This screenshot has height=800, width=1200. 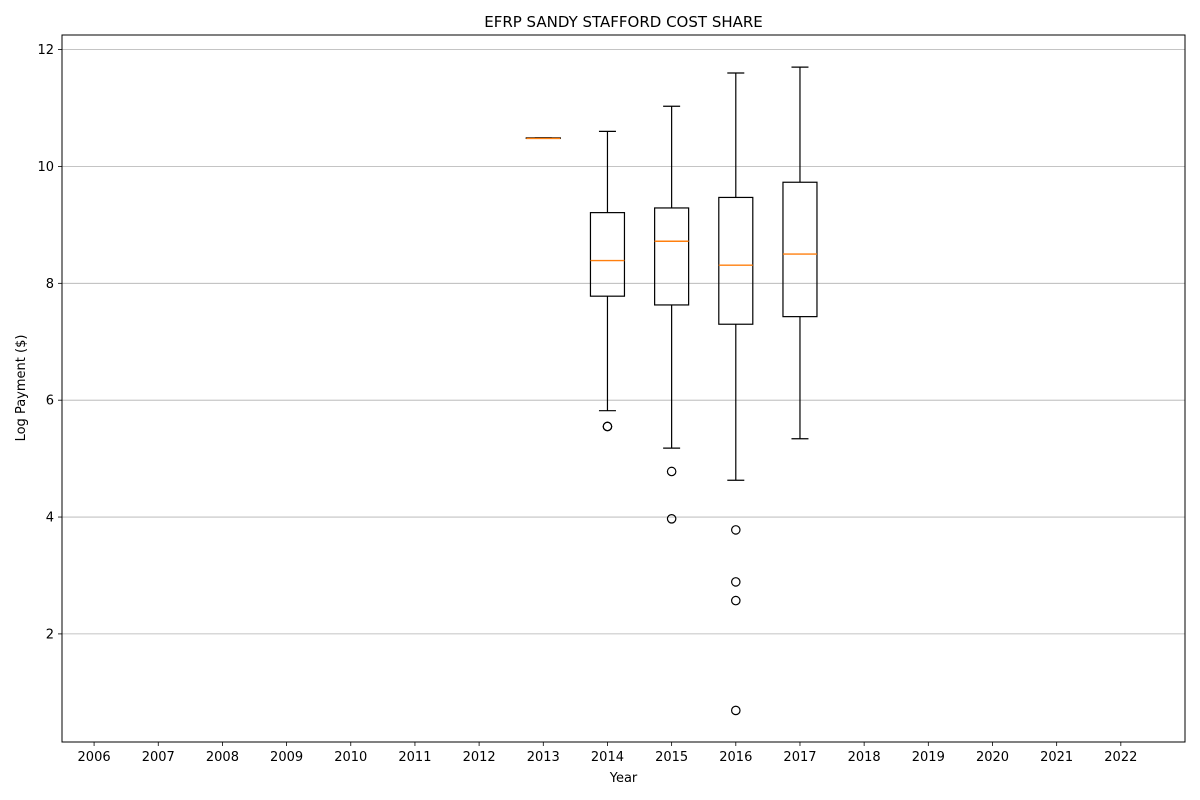 I want to click on x-tick-label: 2013, so click(x=543, y=757).